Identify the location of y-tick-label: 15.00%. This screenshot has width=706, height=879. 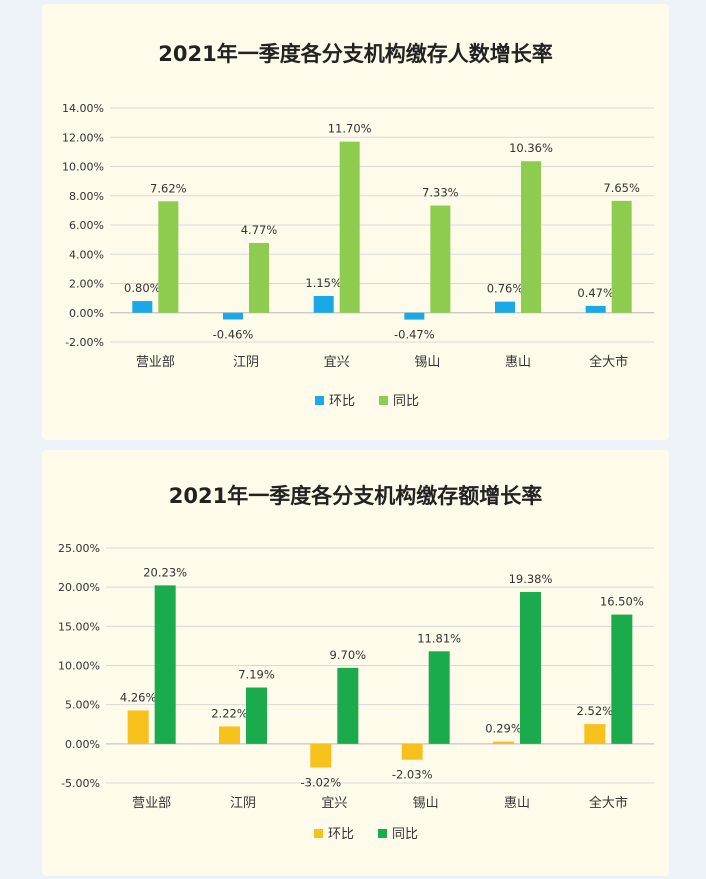
(79, 626).